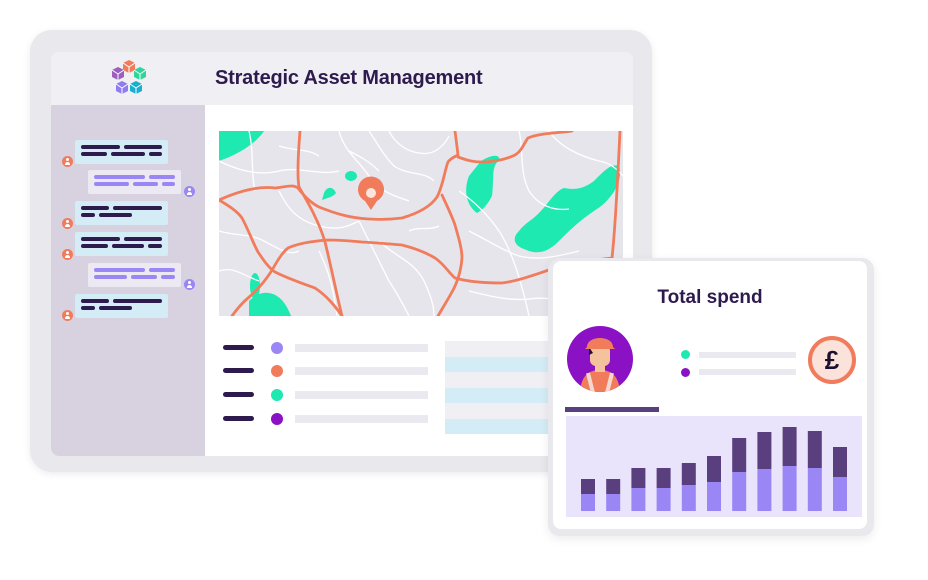  What do you see at coordinates (612, 409) in the screenshot?
I see `chart-header-bar` at bounding box center [612, 409].